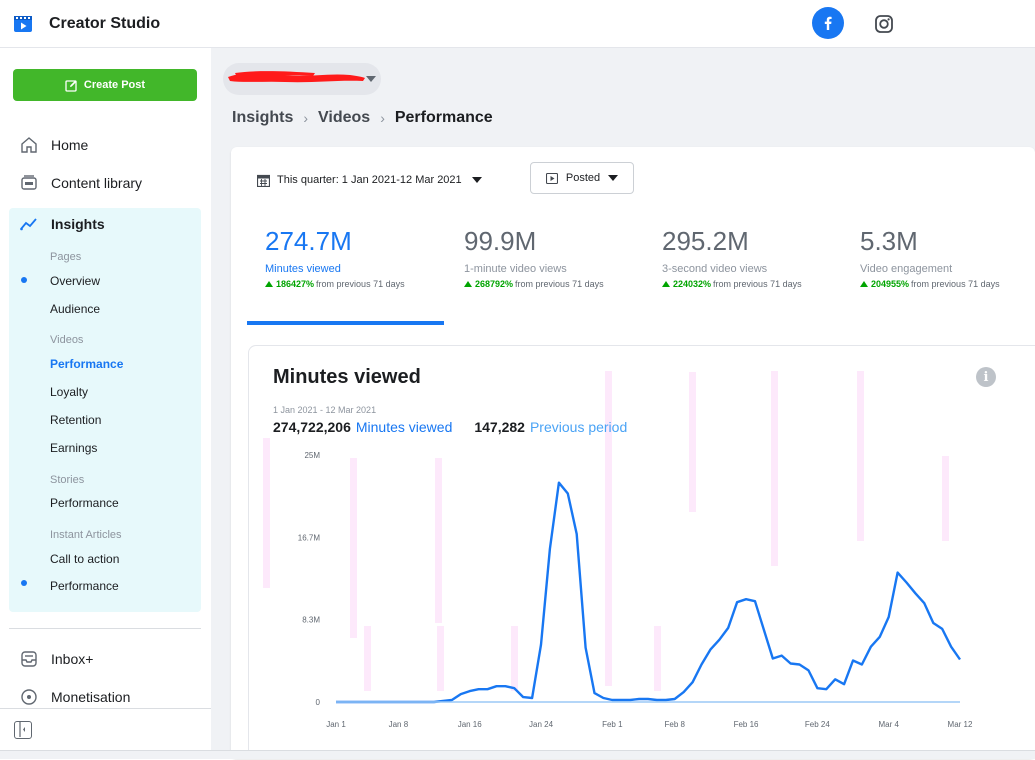 The height and width of the screenshot is (760, 1035). I want to click on x-tick-label: Feb 8, so click(675, 724).